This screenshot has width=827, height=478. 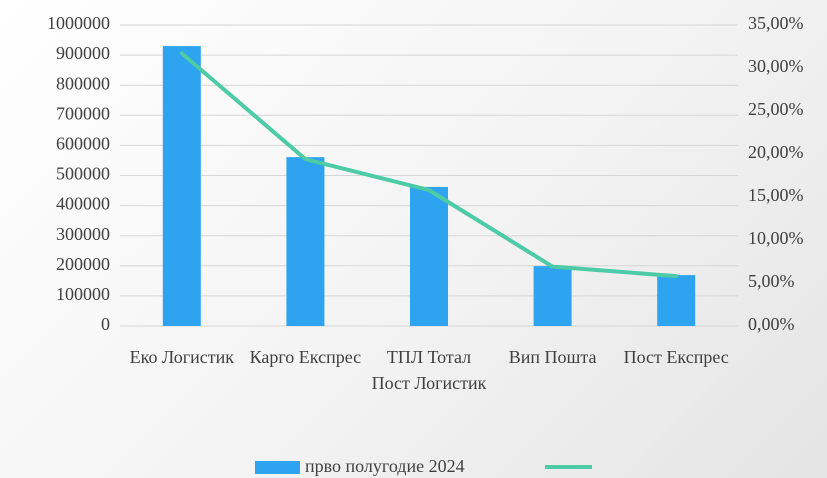 I want to click on y-tick-label: 0, so click(x=105, y=324).